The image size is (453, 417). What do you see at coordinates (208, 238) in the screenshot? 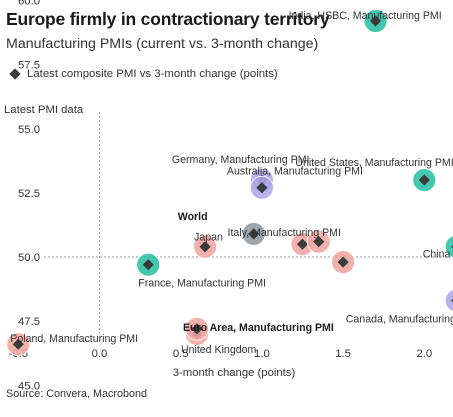
I see `point-label: Japan` at bounding box center [208, 238].